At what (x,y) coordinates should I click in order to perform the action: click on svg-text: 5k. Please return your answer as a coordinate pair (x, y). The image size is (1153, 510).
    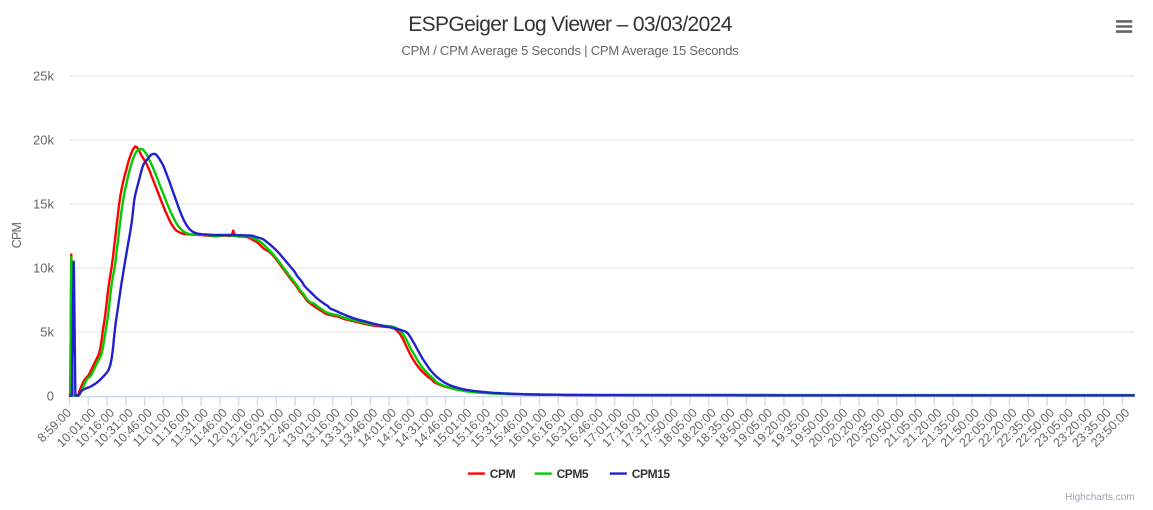
    Looking at the image, I should click on (47, 332).